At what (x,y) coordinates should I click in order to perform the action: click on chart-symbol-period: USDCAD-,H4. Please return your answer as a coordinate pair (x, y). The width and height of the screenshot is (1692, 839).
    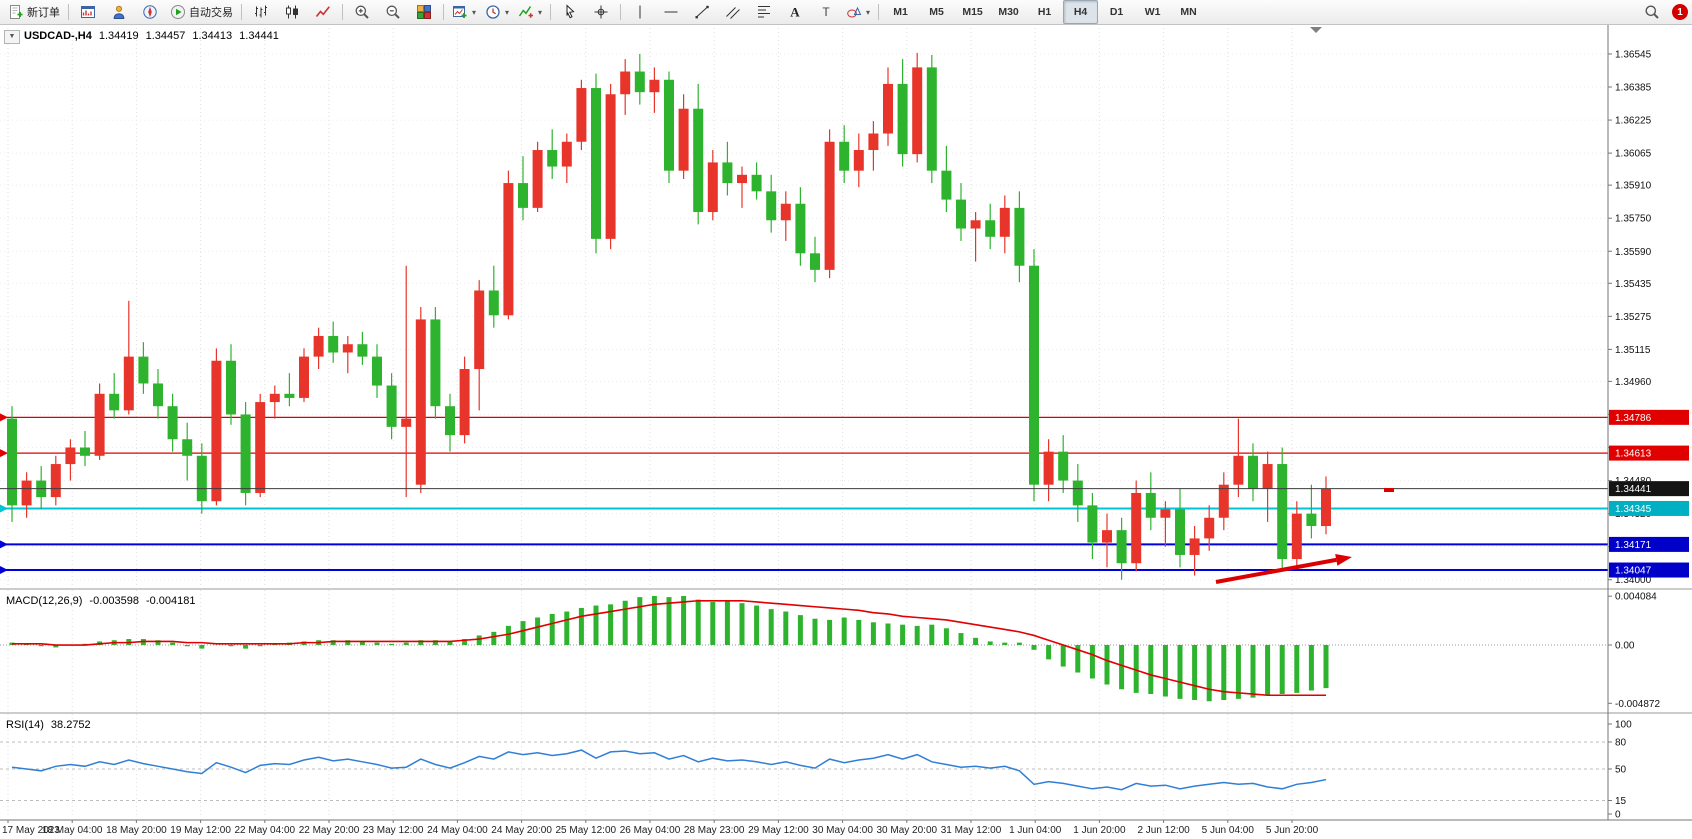
    Looking at the image, I should click on (58, 36).